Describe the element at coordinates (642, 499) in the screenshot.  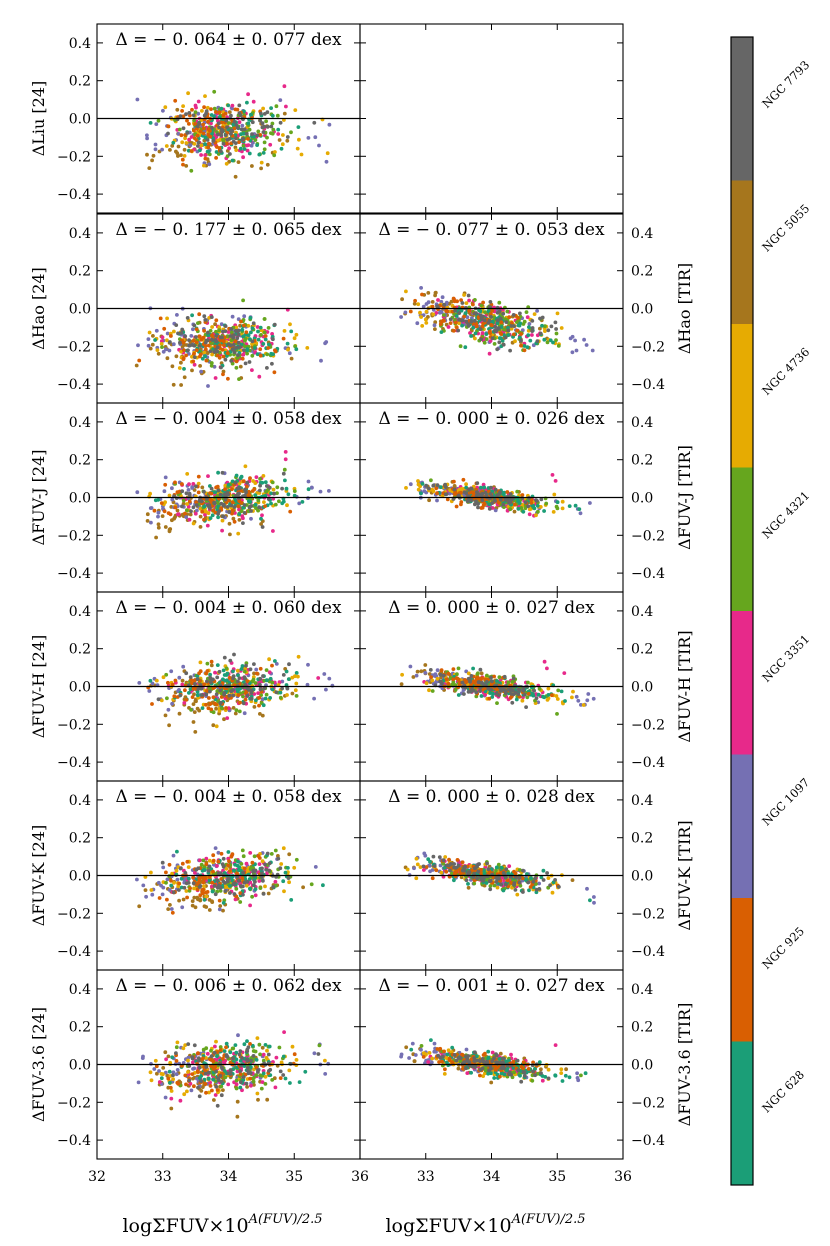
I see `y-tick-label: 0.0` at that location.